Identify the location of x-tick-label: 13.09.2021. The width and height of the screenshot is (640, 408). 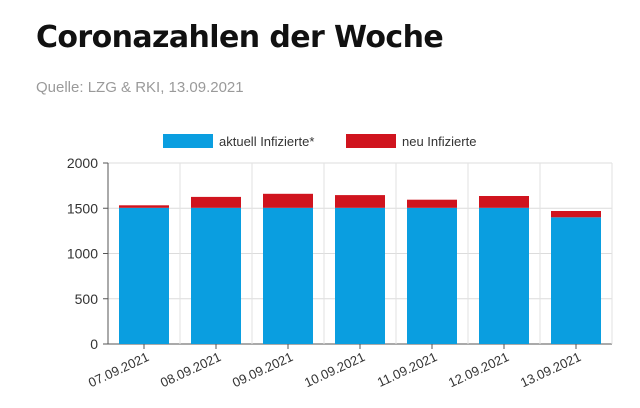
(550, 369).